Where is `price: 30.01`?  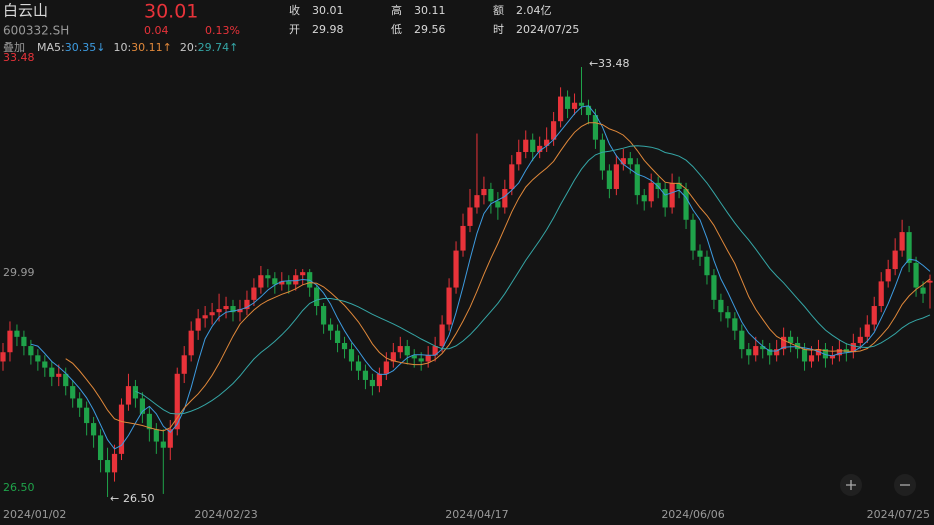
price: 30.01 is located at coordinates (171, 12).